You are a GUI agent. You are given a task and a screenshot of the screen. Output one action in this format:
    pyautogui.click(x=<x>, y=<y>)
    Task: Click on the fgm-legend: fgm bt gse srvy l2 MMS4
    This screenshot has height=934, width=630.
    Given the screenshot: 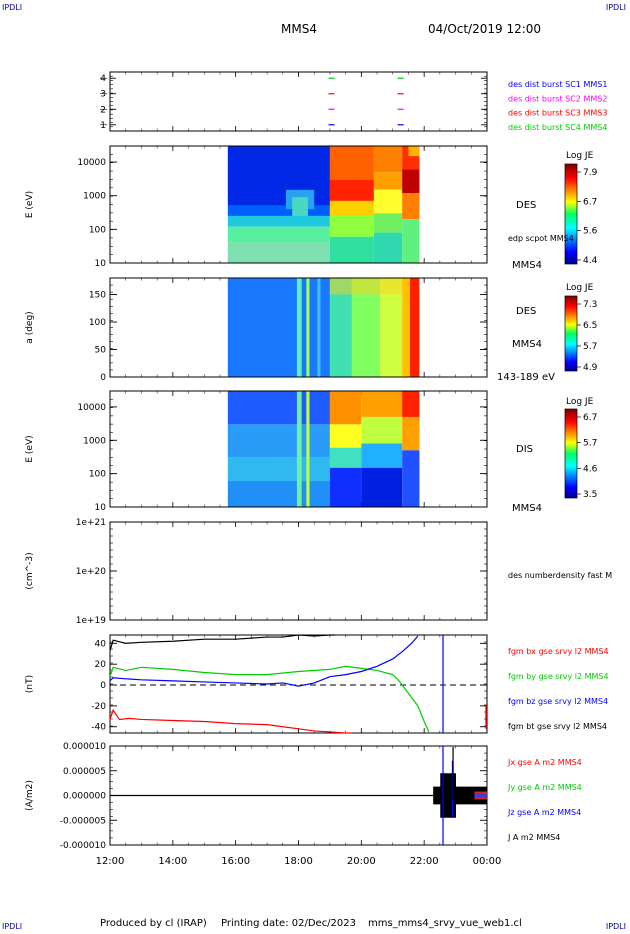 What is the action you would take?
    pyautogui.click(x=557, y=726)
    